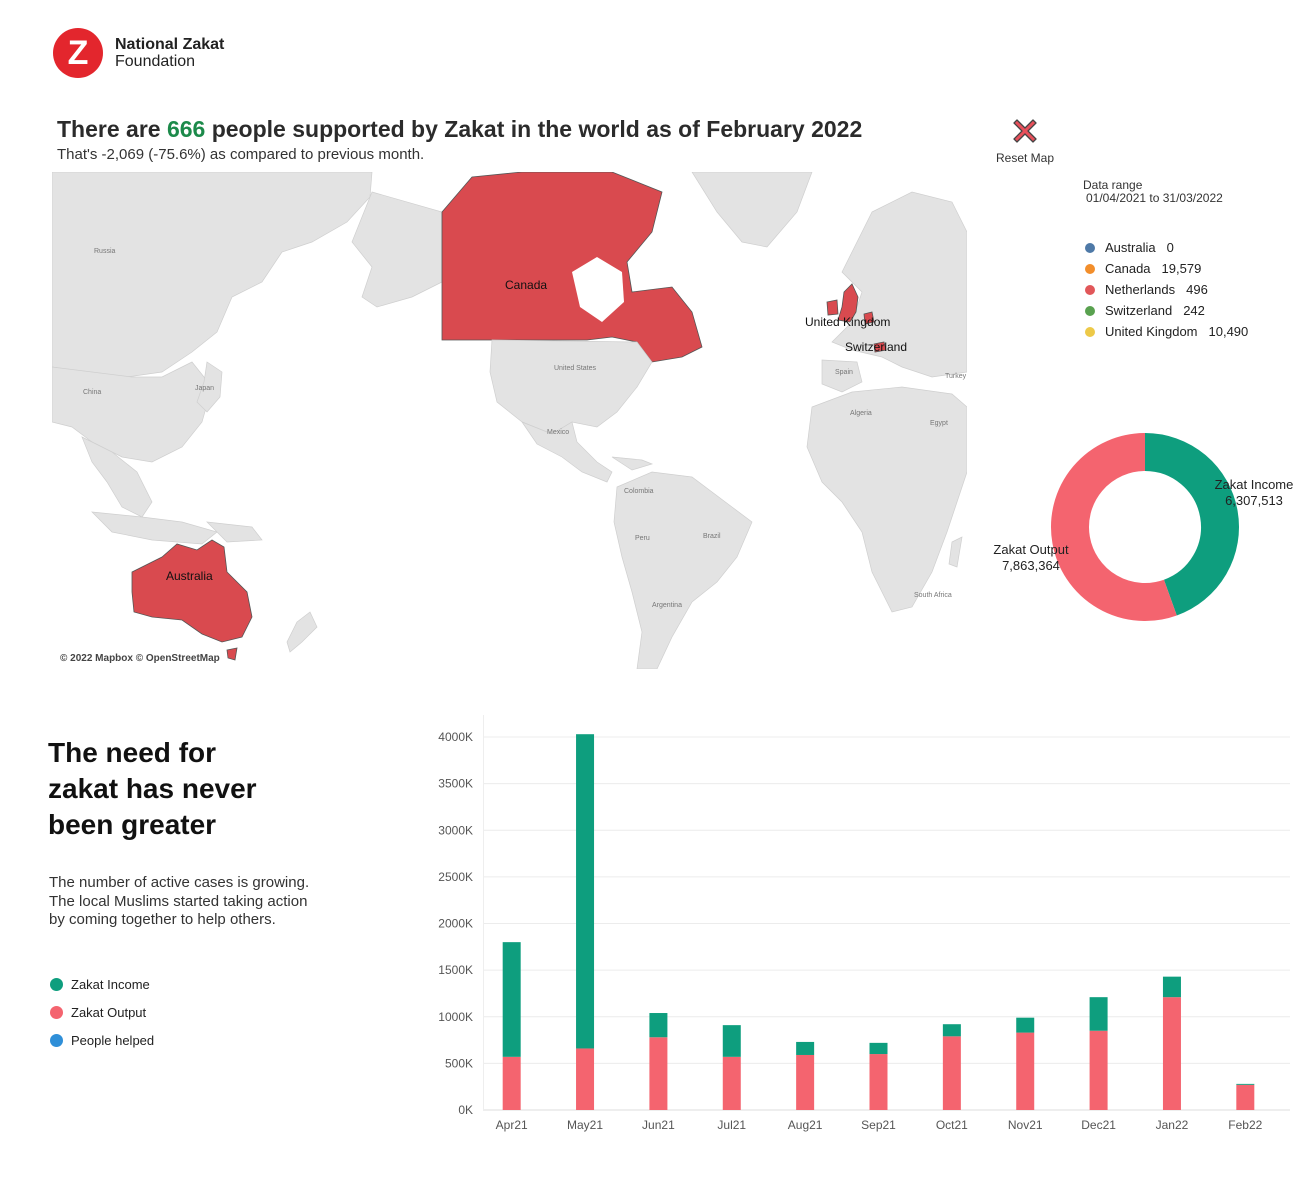 This screenshot has height=1200, width=1300. I want to click on section-title-line: zakat has never, so click(152, 788).